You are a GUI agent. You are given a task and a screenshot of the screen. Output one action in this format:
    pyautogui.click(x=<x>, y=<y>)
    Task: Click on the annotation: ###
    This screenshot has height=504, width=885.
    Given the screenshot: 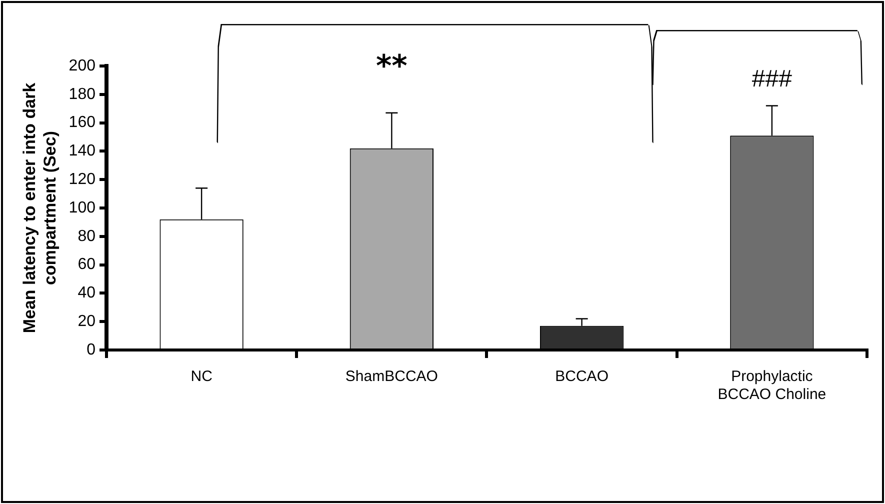 What is the action you would take?
    pyautogui.click(x=772, y=79)
    